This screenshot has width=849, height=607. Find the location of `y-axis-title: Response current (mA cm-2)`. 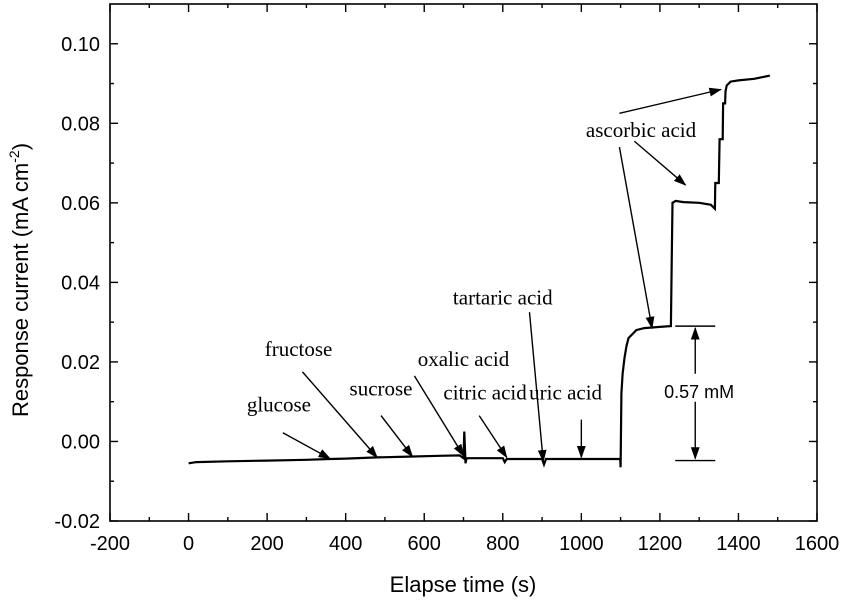

y-axis-title: Response current (mA cm-2) is located at coordinates (19, 280).